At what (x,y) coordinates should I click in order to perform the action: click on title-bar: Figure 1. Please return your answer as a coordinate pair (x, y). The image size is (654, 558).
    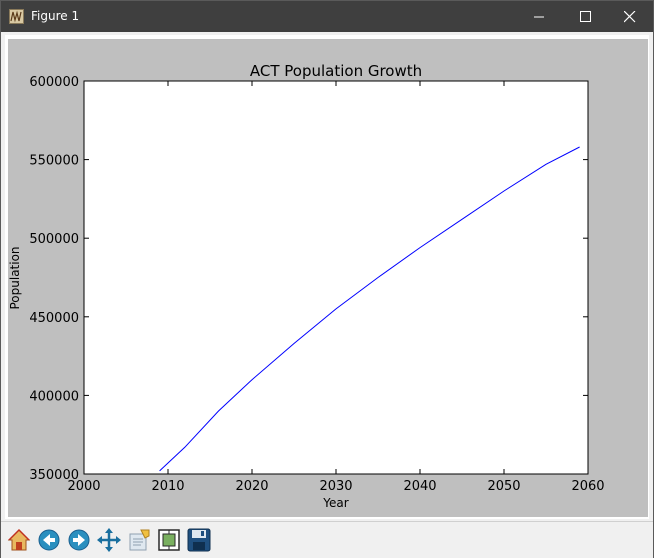
    Looking at the image, I should click on (327, 16).